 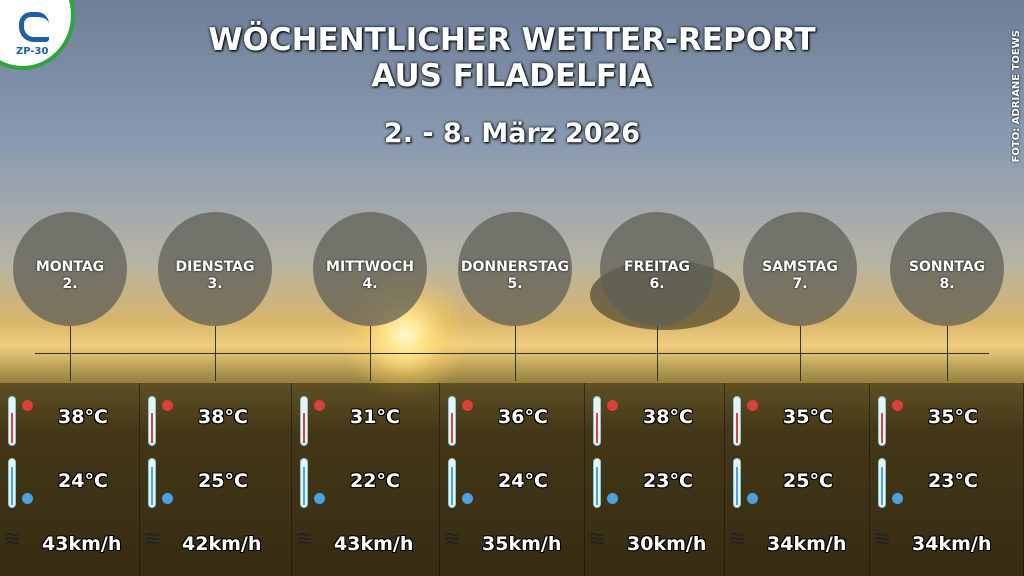 I want to click on logo-text: ZP-30, so click(x=32, y=51).